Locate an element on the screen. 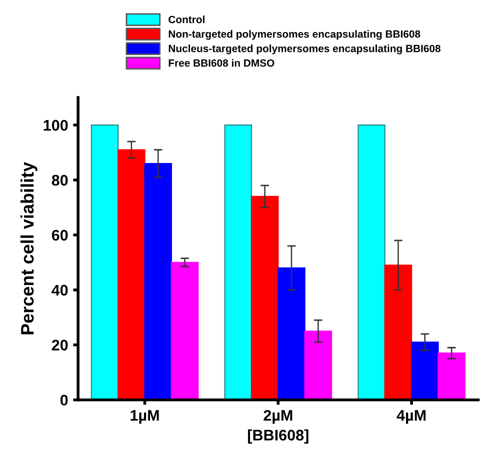 Image resolution: width=488 pixels, height=458 pixels. legend-label: Nucleus-targeted polymersomes encapsulating BBI608 is located at coordinates (304, 49).